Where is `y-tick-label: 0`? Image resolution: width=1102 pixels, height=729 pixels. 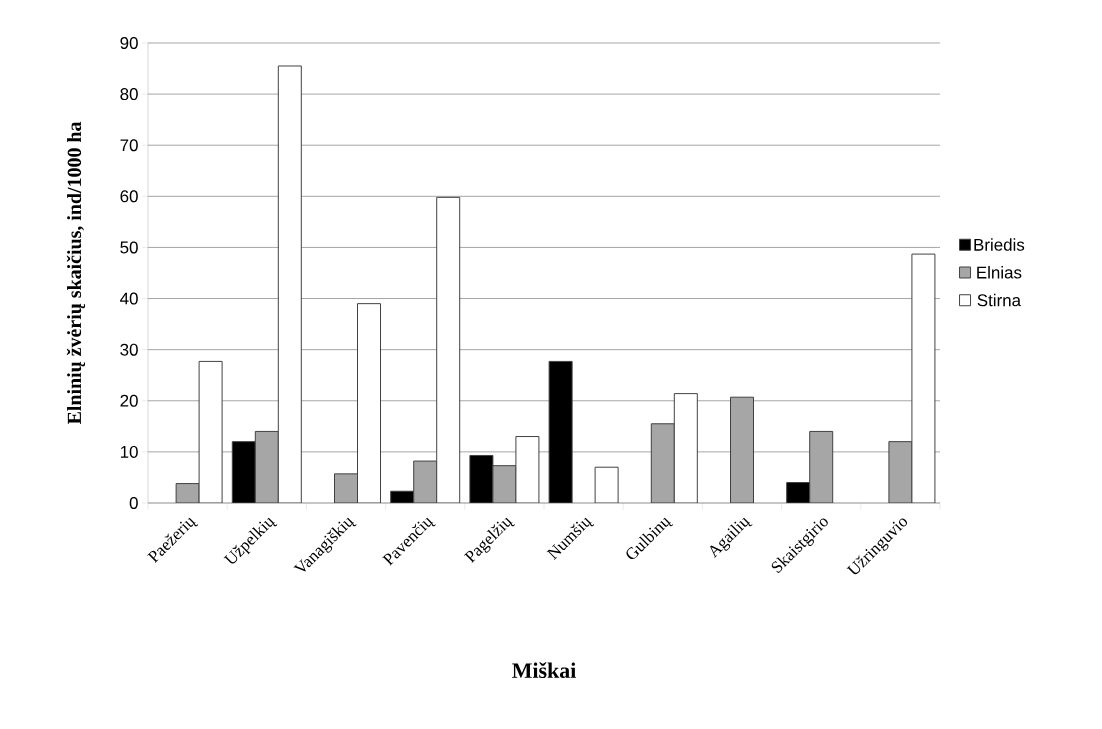
y-tick-label: 0 is located at coordinates (133, 502).